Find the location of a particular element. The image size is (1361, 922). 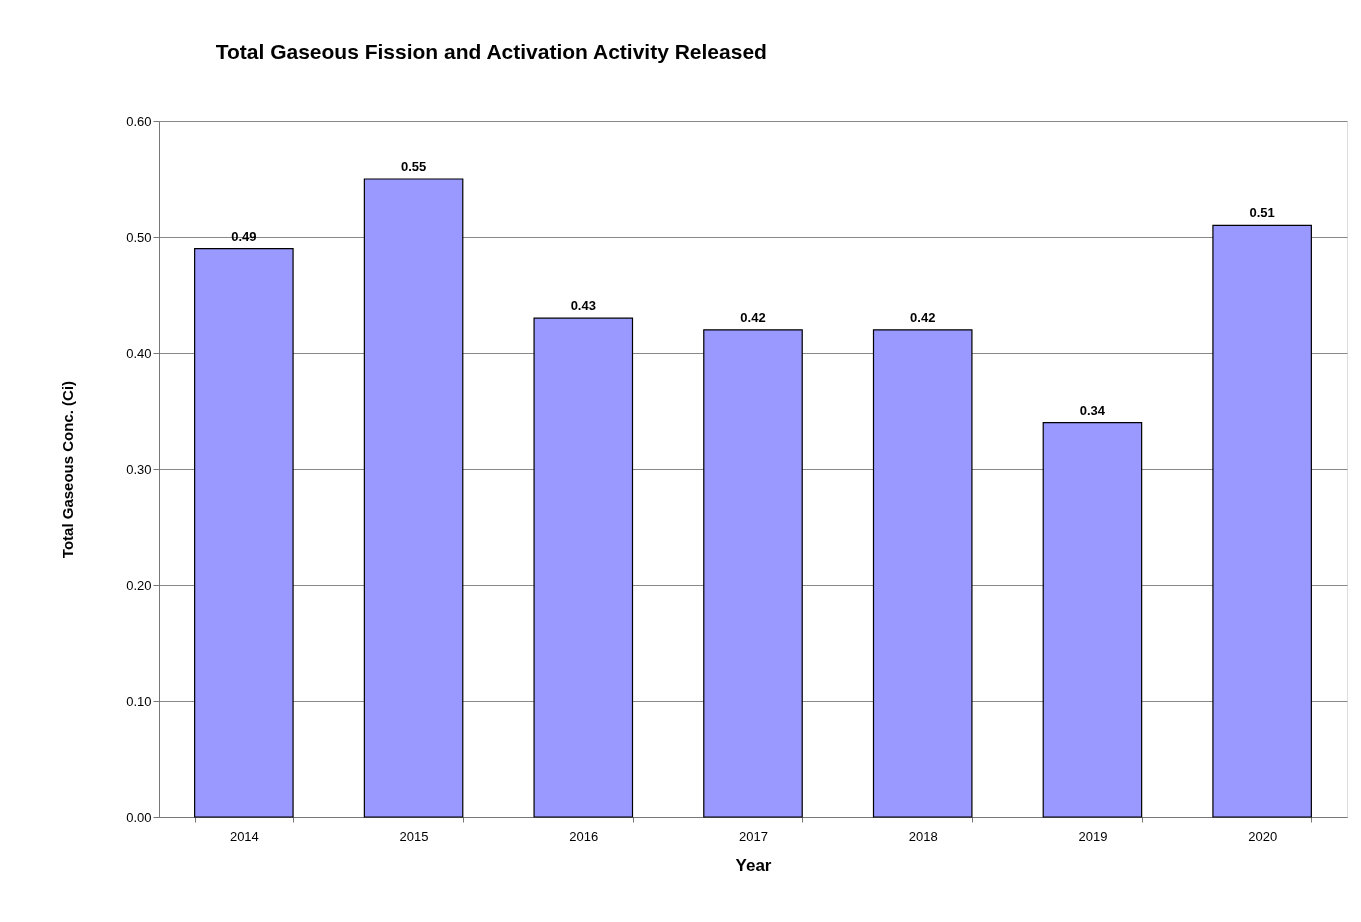

y-tick-label: 0.50 is located at coordinates (139, 237).